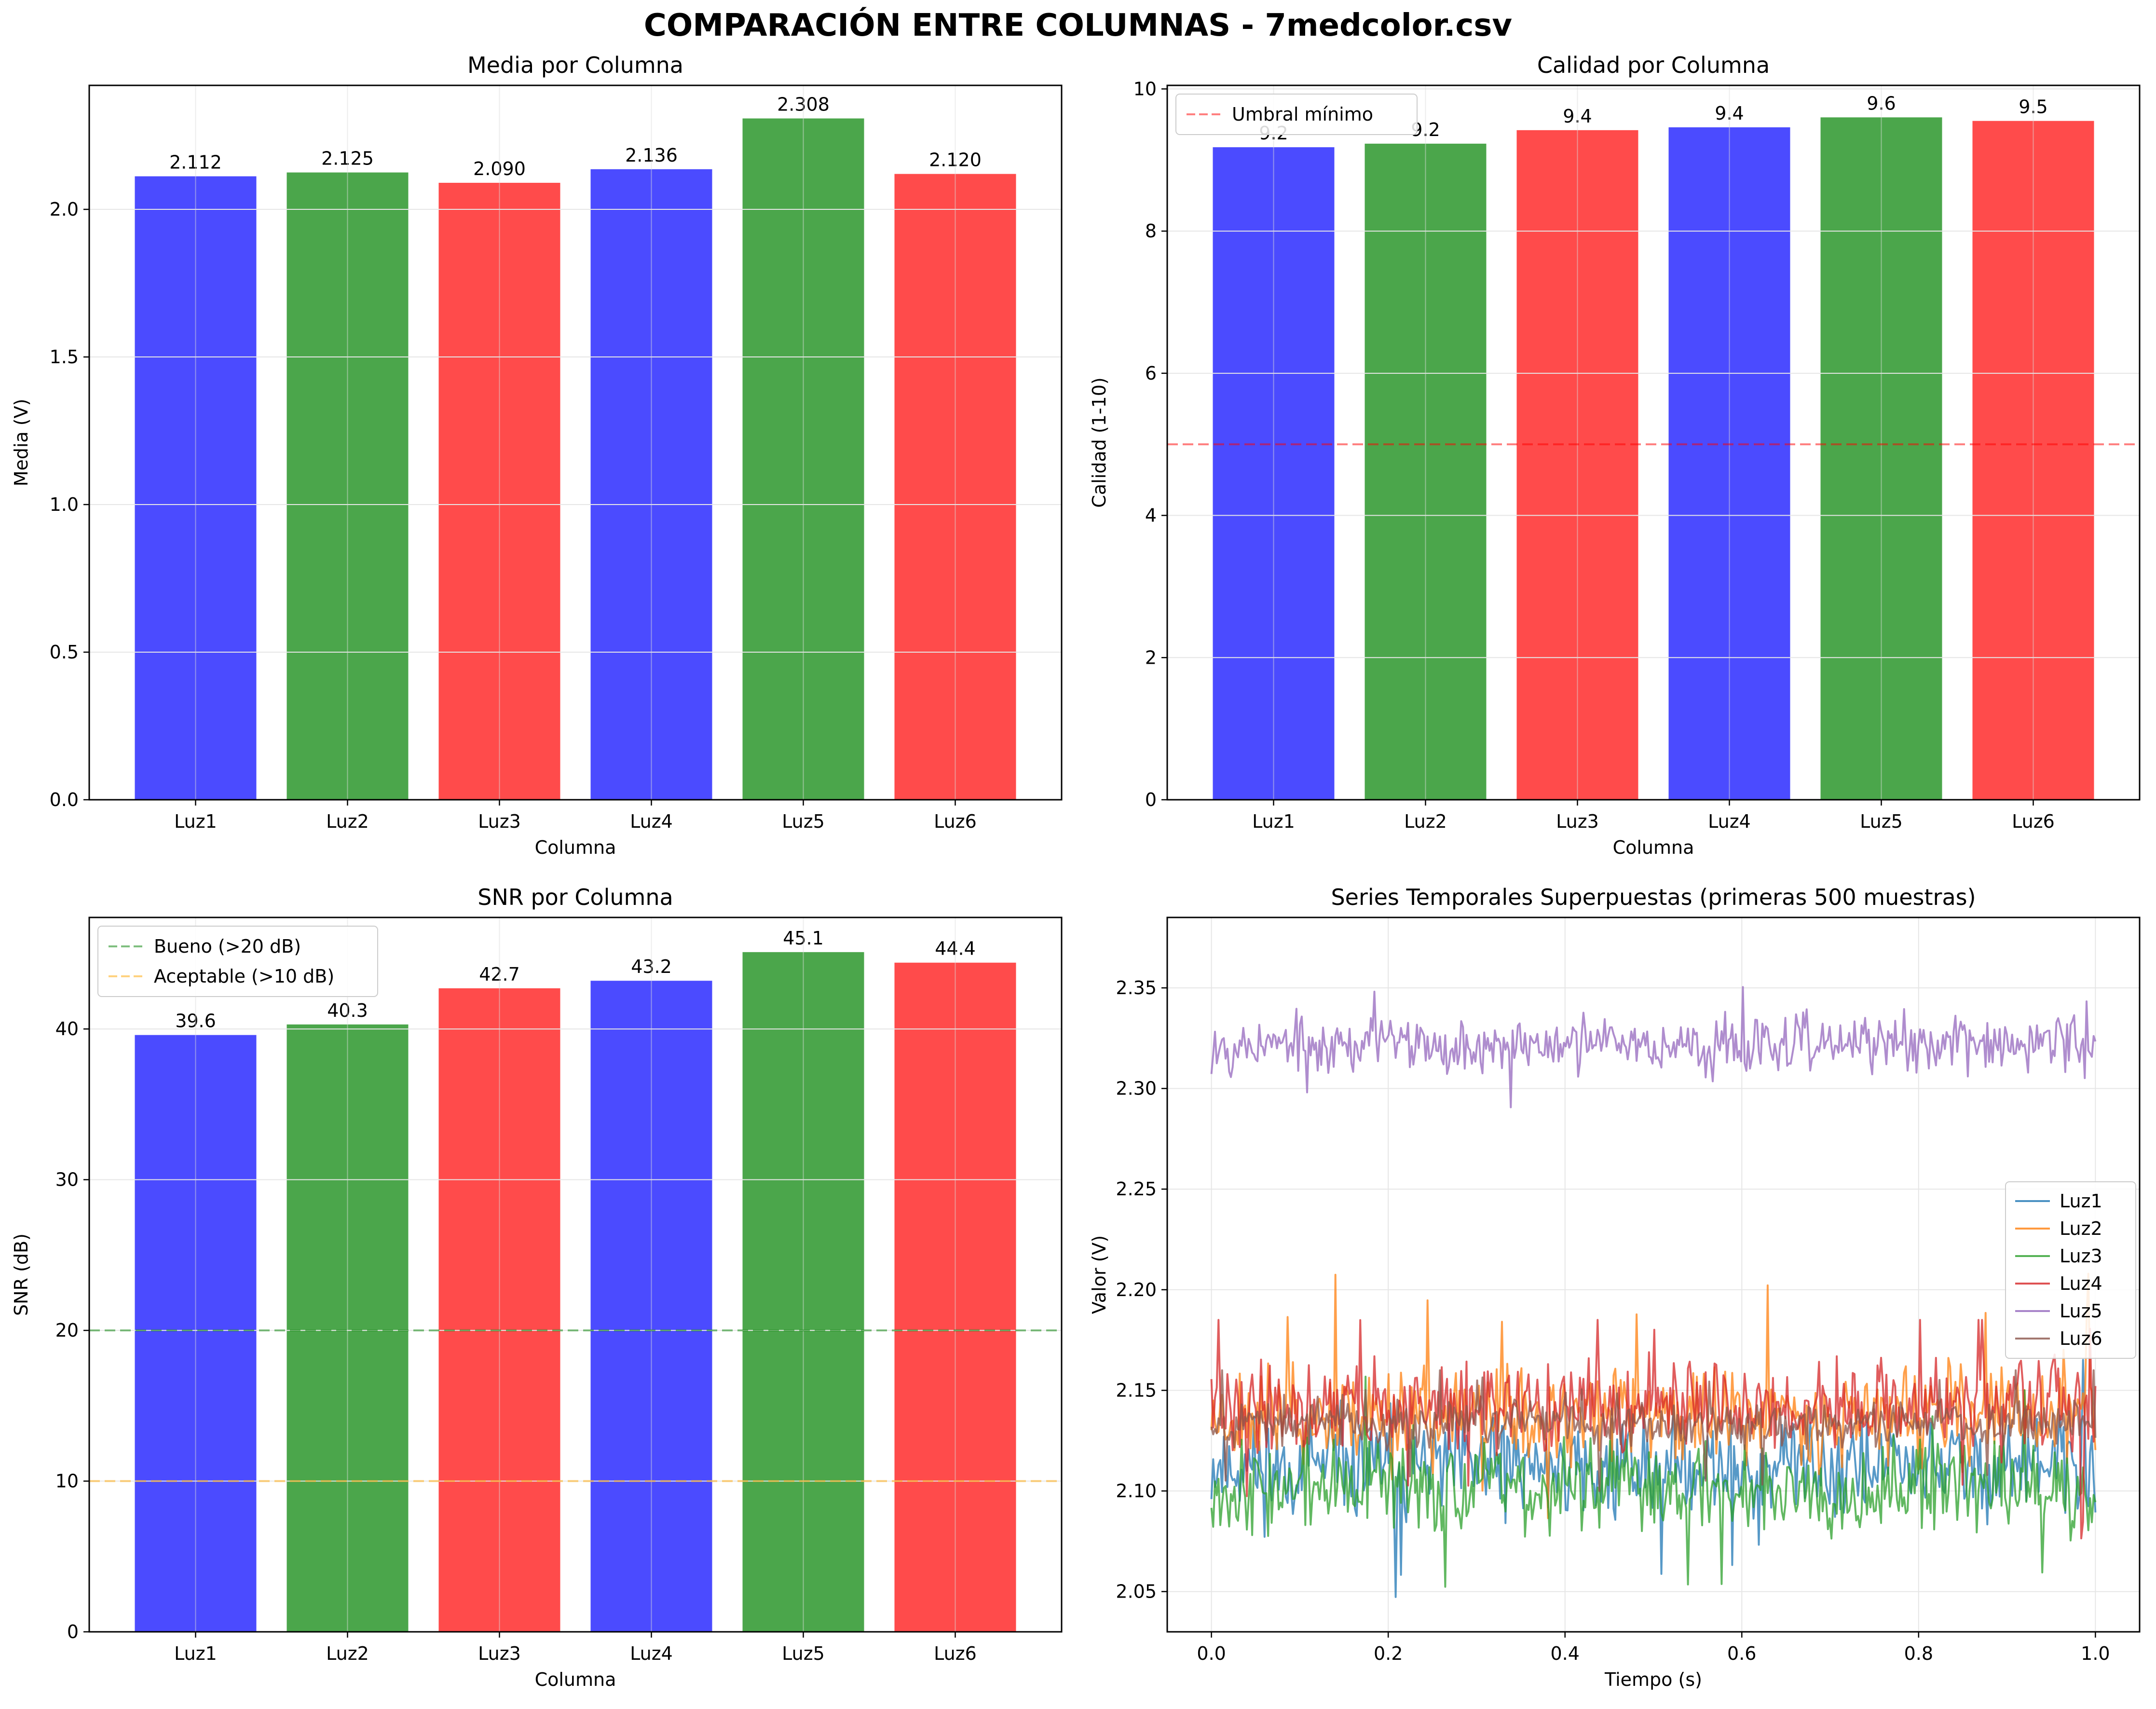  I want to click on legend-label: Luz6, so click(2081, 1338).